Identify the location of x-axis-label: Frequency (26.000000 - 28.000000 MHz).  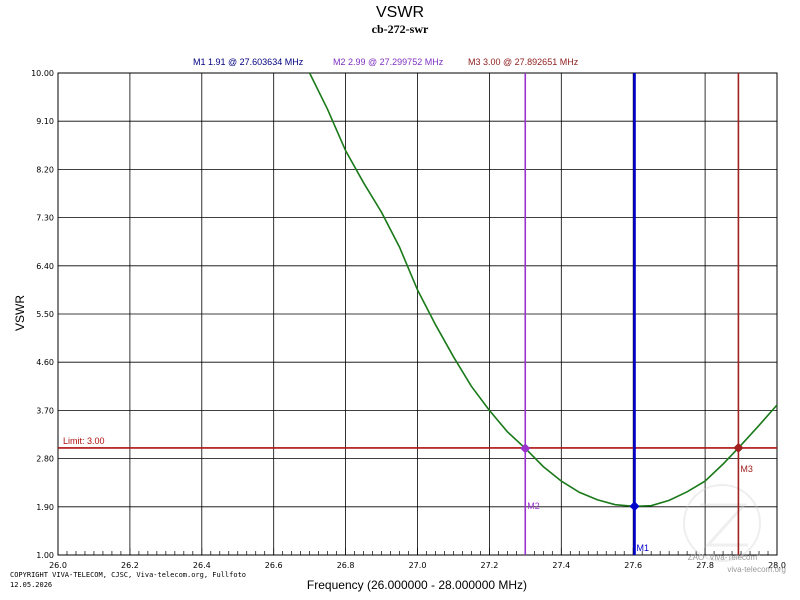
(417, 585).